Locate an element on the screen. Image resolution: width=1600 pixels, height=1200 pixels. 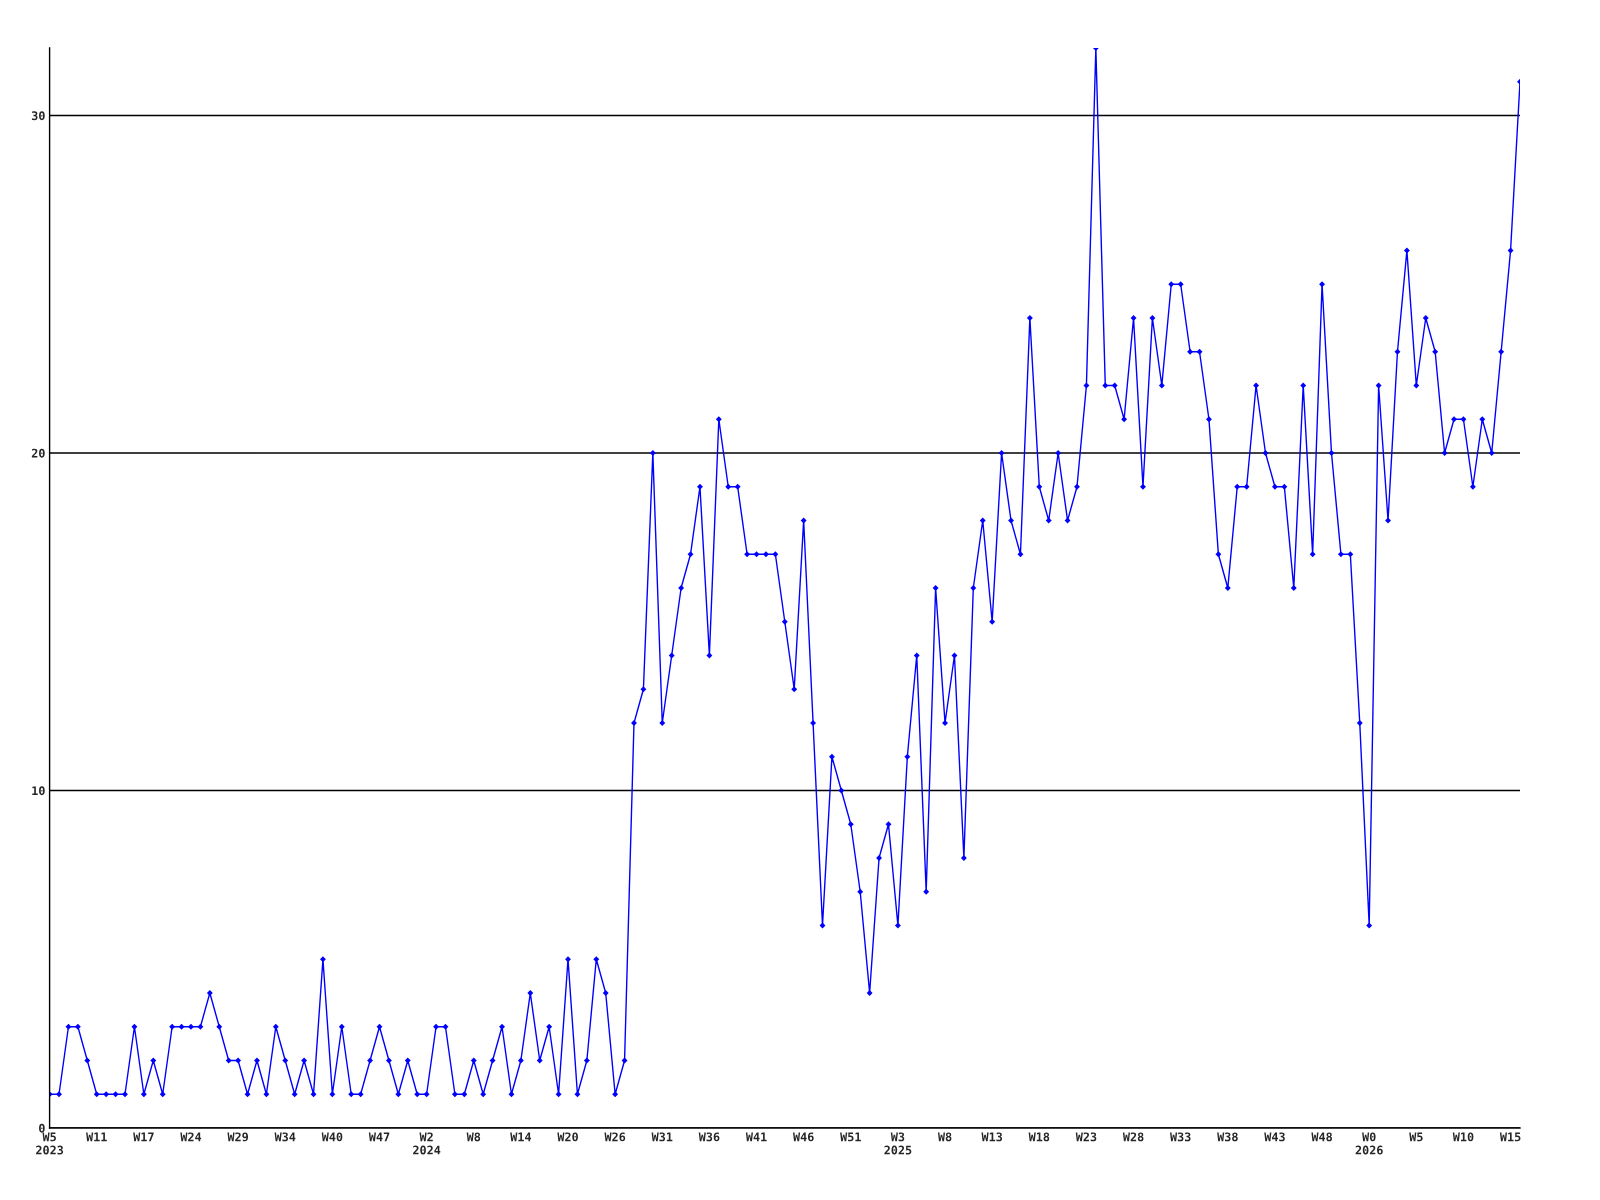
x-tick-label: W31 is located at coordinates (662, 1137).